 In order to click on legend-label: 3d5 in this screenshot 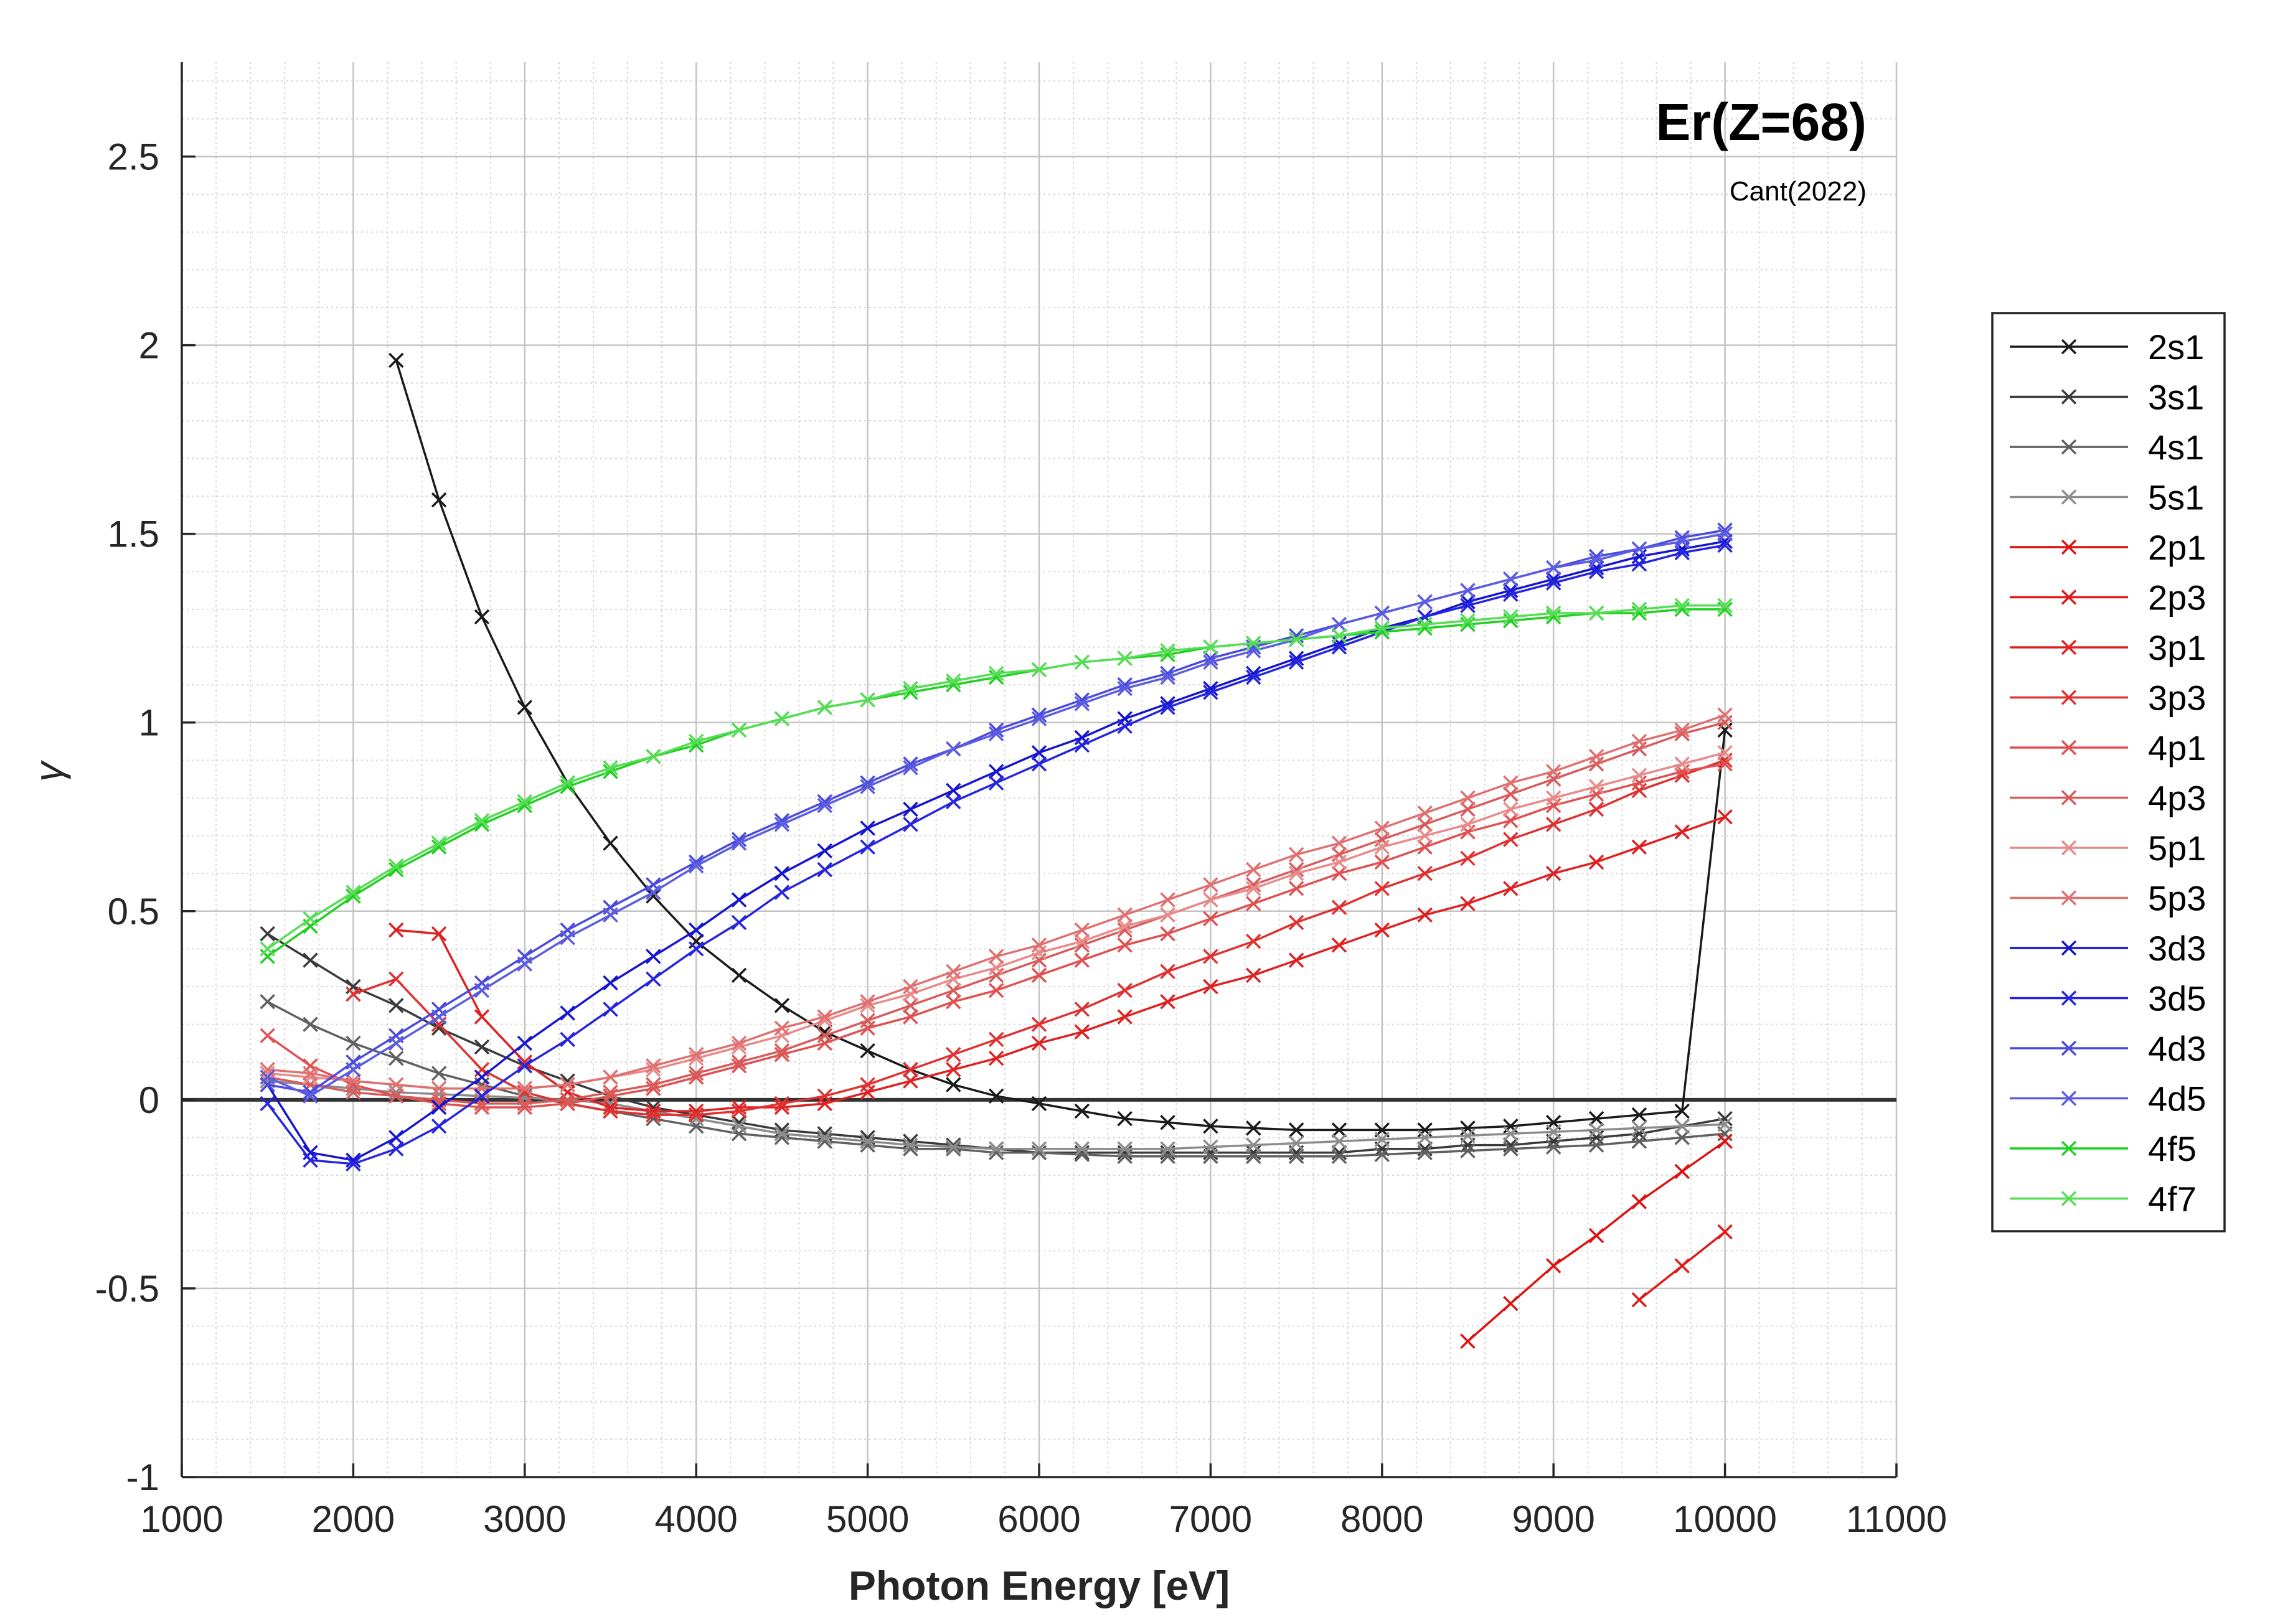, I will do `click(2177, 998)`.